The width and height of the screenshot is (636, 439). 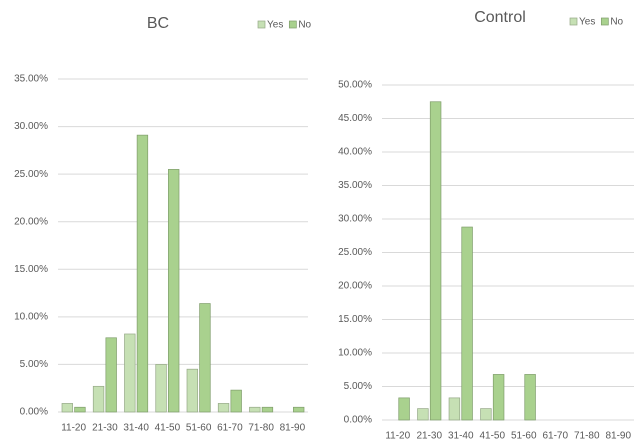 I want to click on y-tick-label: 45.00%, so click(x=355, y=118).